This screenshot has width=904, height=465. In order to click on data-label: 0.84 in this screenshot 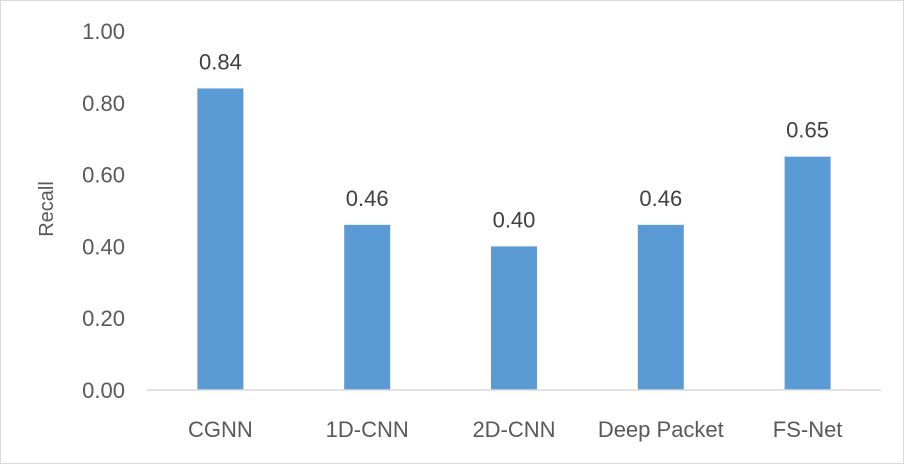, I will do `click(220, 61)`.